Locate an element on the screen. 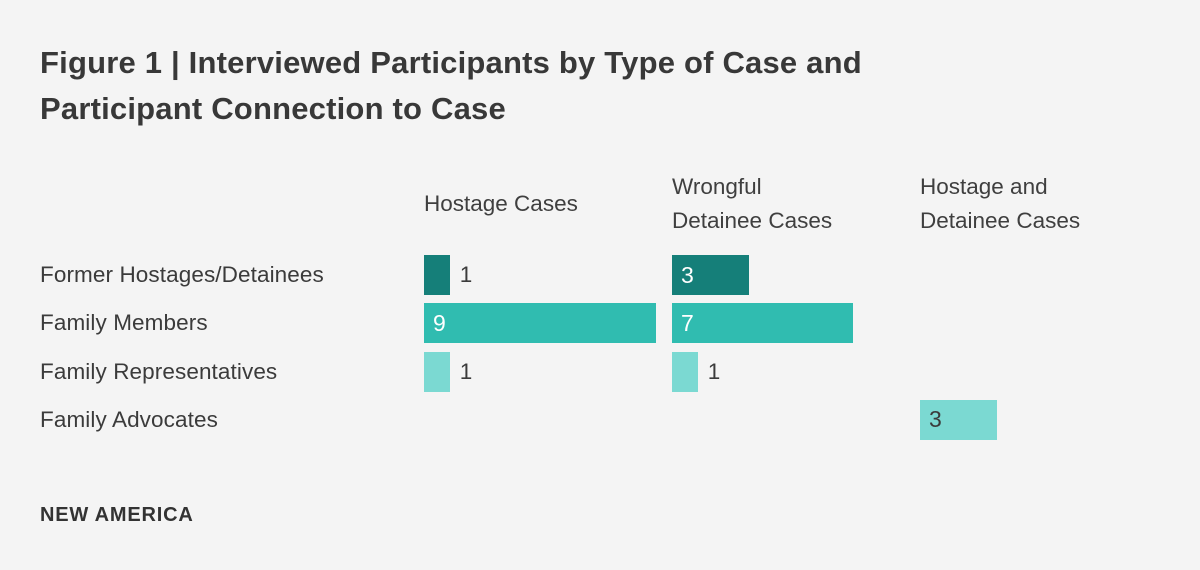  row-label: Family Representatives is located at coordinates (159, 371).